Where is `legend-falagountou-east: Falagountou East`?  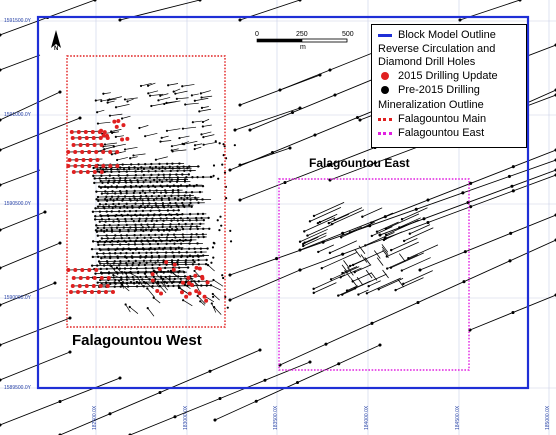 legend-falagountou-east: Falagountou East is located at coordinates (431, 133).